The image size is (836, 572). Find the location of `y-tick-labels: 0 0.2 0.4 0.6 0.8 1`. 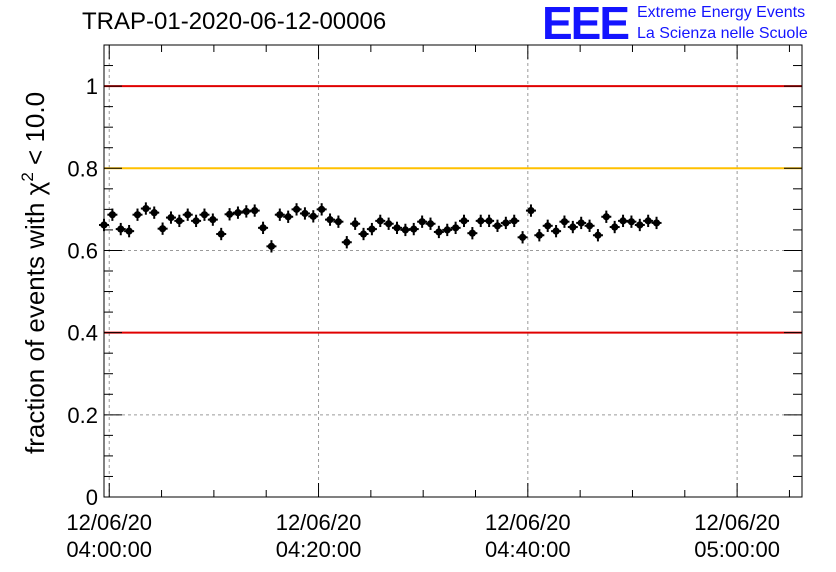

y-tick-labels: 0 0.2 0.4 0.6 0.8 1 is located at coordinates (82, 292).